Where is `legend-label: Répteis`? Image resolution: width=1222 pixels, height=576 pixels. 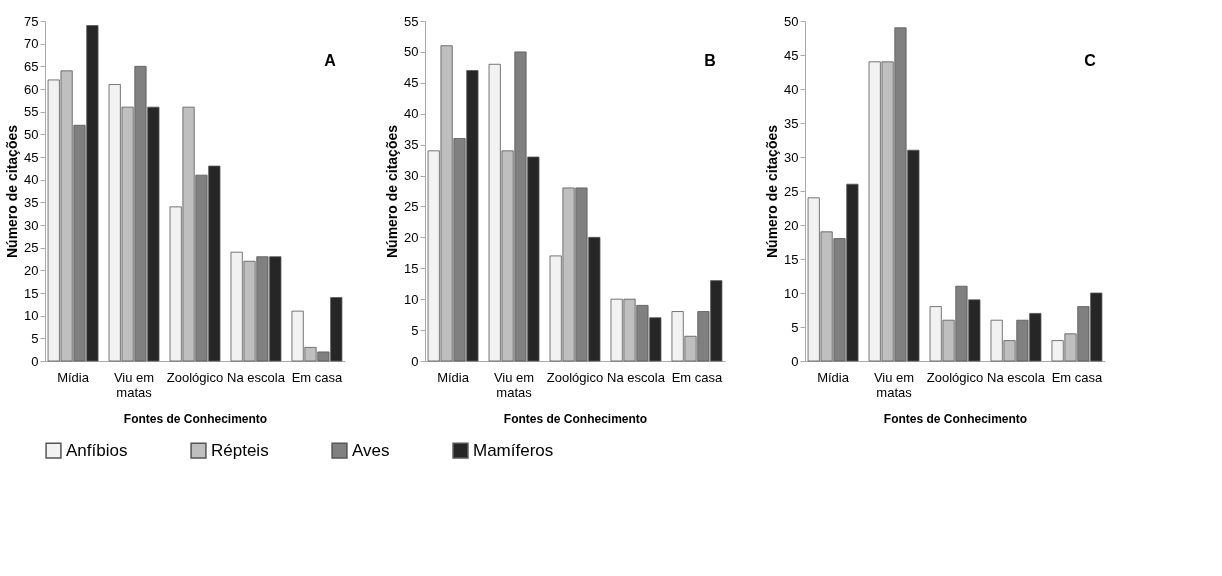
legend-label: Répteis is located at coordinates (240, 450).